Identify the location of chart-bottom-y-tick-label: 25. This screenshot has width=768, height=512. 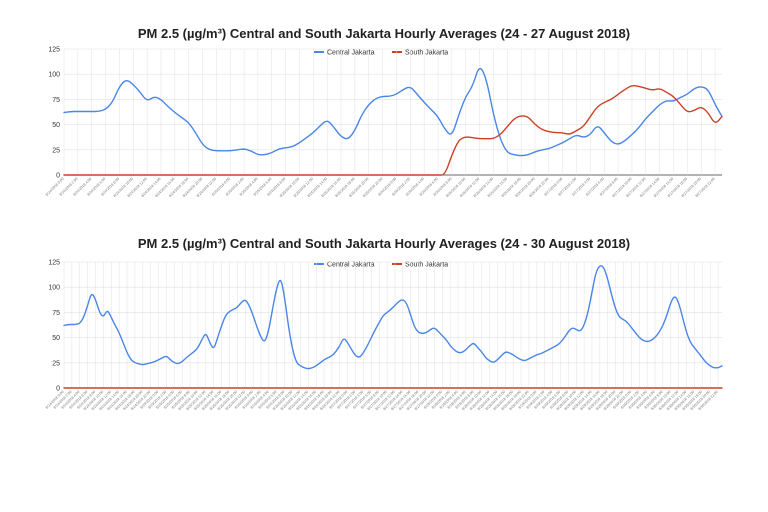
(56, 363).